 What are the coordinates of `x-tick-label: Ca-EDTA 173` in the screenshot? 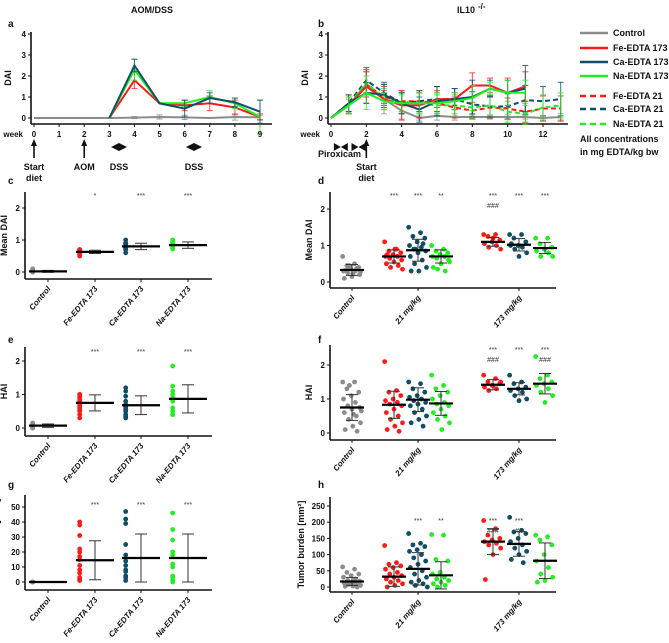 It's located at (126, 617).